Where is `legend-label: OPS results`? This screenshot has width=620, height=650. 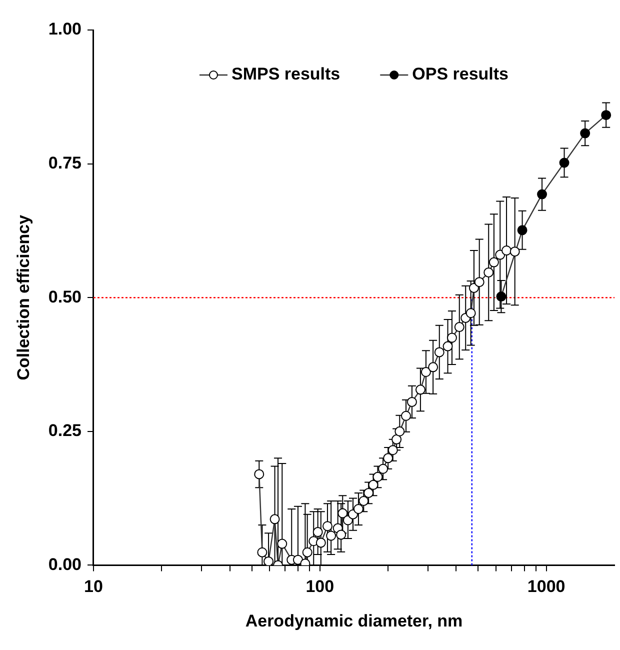 legend-label: OPS results is located at coordinates (460, 74).